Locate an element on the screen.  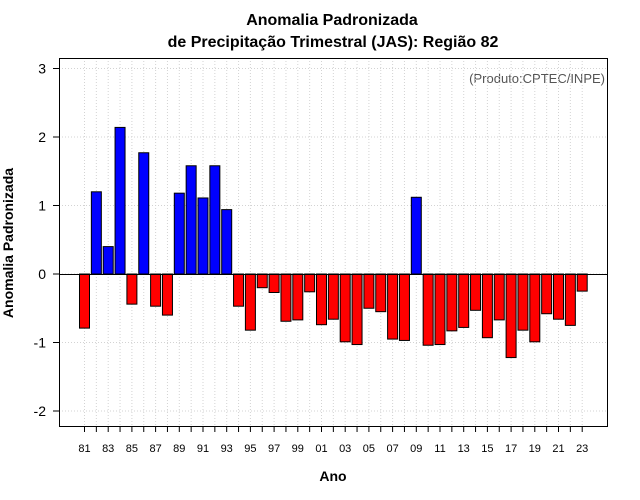
bar-2014 is located at coordinates (476, 292).